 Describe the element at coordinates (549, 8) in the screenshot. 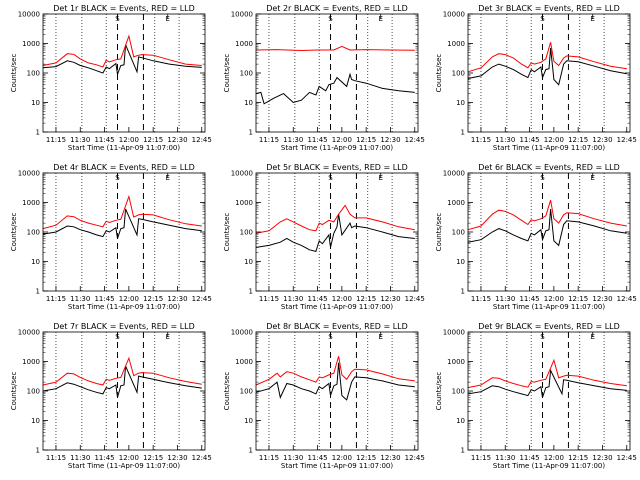

I see `chart-title: Det 3r BLACK = Events, RED = LLD` at that location.